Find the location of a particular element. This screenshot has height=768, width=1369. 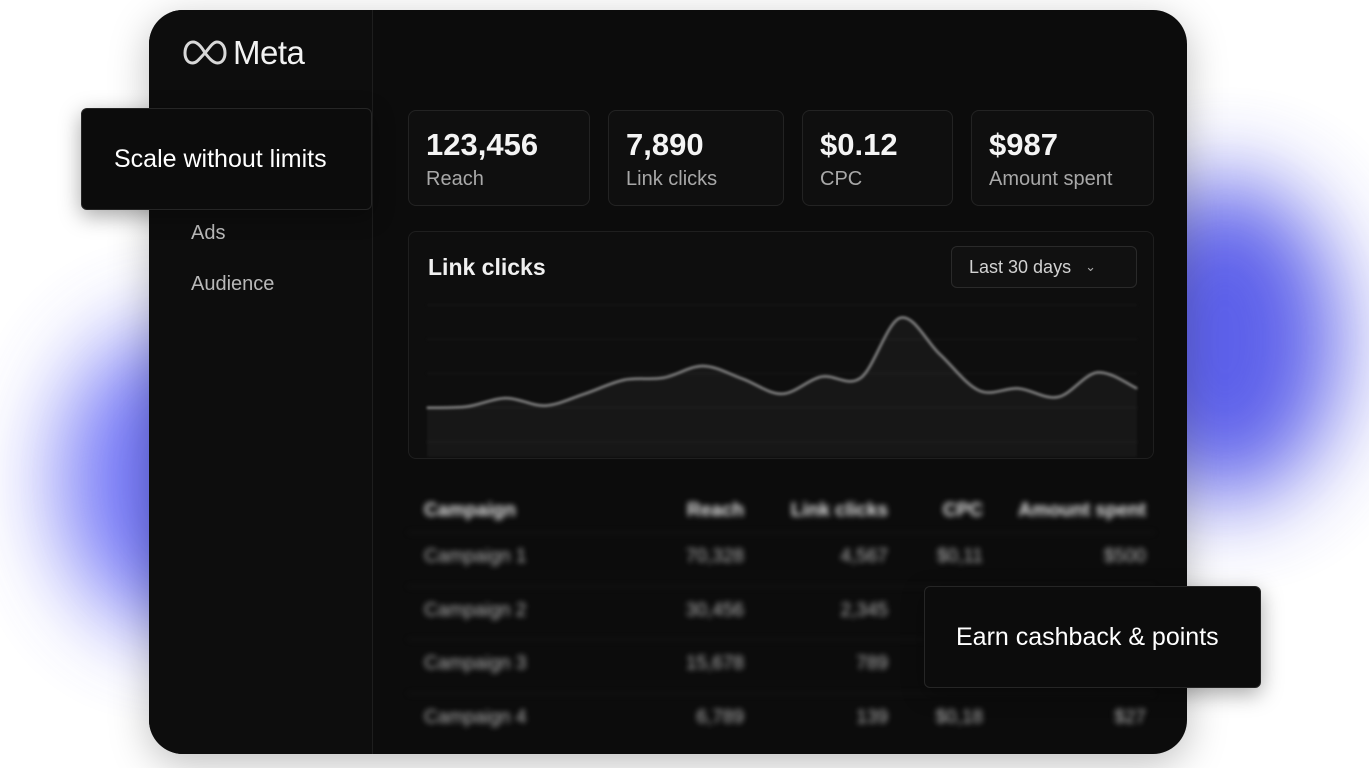

table-cell: 4,567 is located at coordinates (864, 556).